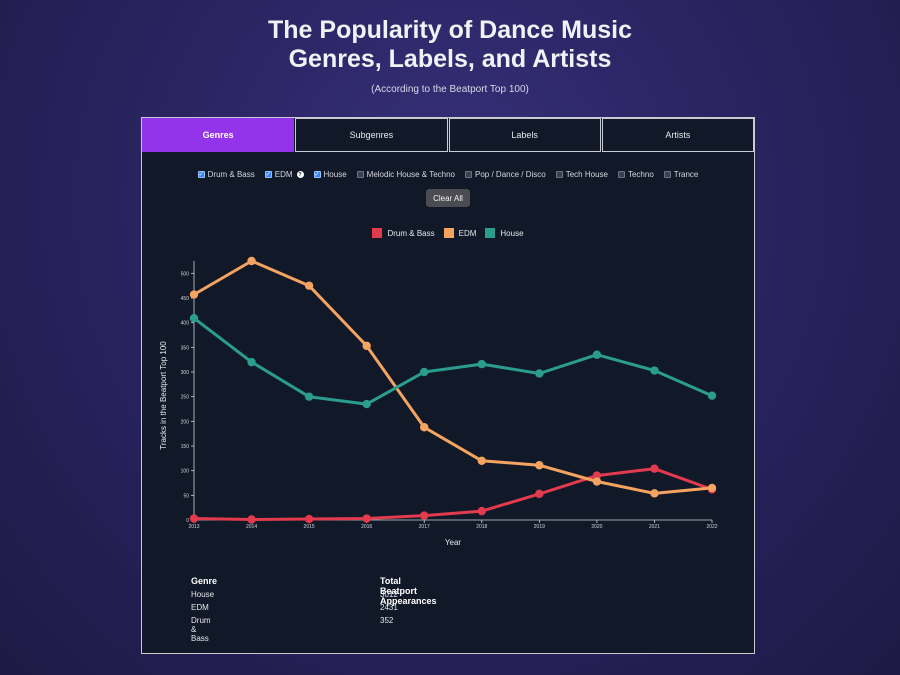 This screenshot has height=675, width=900. What do you see at coordinates (524, 135) in the screenshot?
I see `tab-labels: Labels` at bounding box center [524, 135].